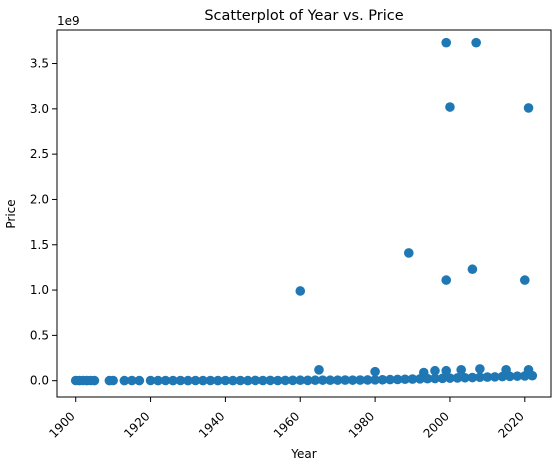  Describe the element at coordinates (68, 21) in the screenshot. I see `y-offset-label: 1e9` at that location.